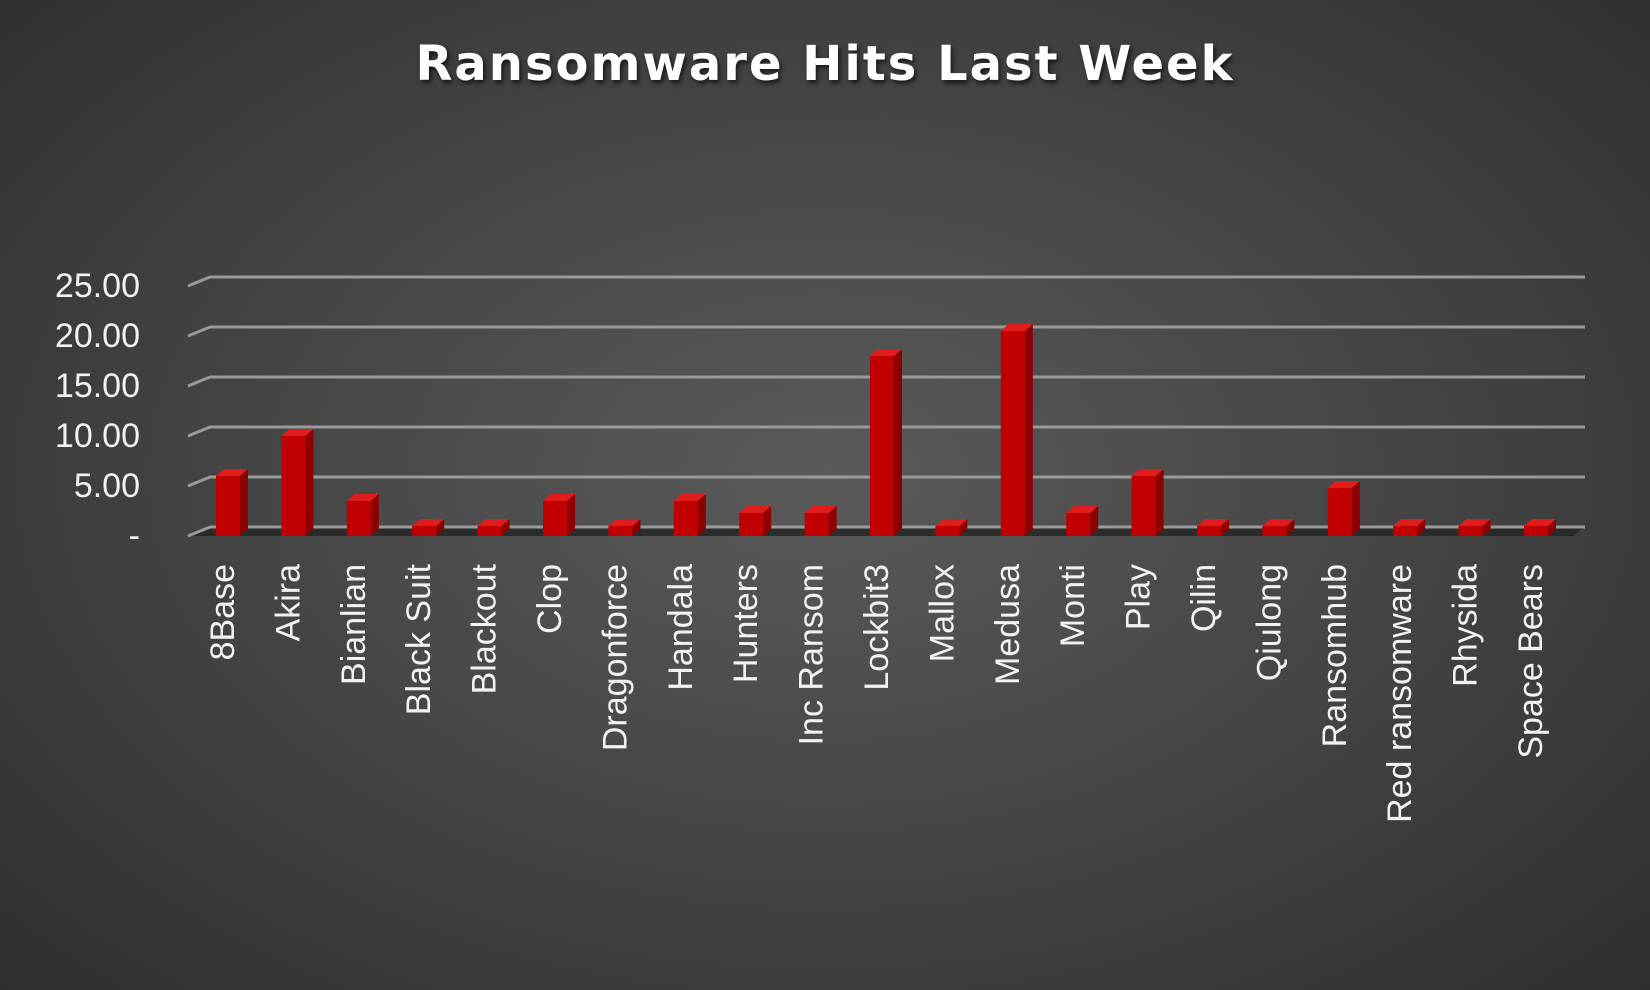 The width and height of the screenshot is (1650, 990). I want to click on y-tick-label: 10.00, so click(97, 436).